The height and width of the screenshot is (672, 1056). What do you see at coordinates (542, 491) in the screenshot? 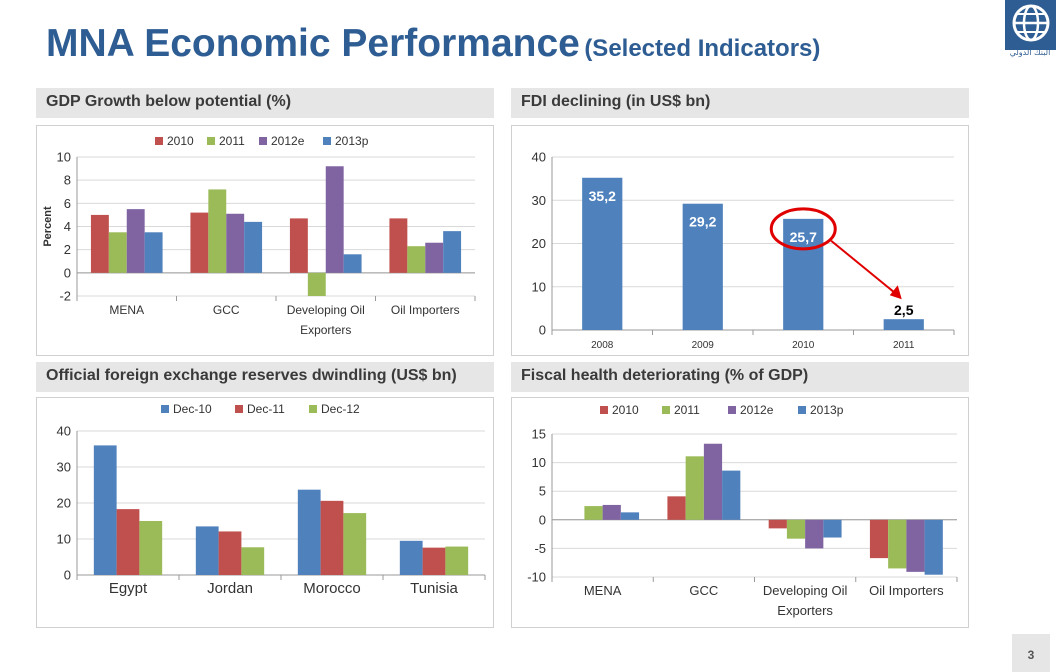
I see `y-tick-label: 5` at bounding box center [542, 491].